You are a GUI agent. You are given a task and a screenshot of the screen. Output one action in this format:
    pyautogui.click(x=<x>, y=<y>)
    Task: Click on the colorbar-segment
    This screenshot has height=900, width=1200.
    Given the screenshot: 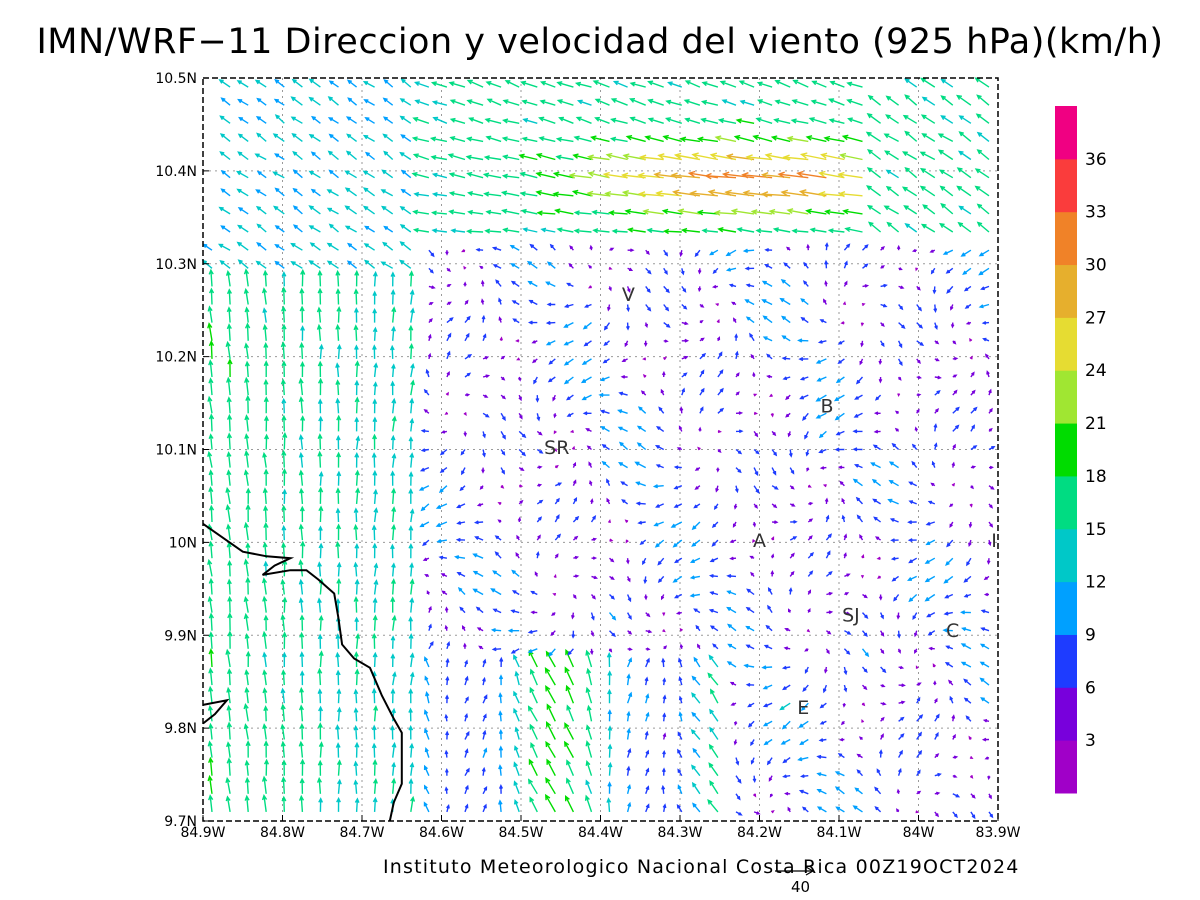 What is the action you would take?
    pyautogui.click(x=1066, y=767)
    